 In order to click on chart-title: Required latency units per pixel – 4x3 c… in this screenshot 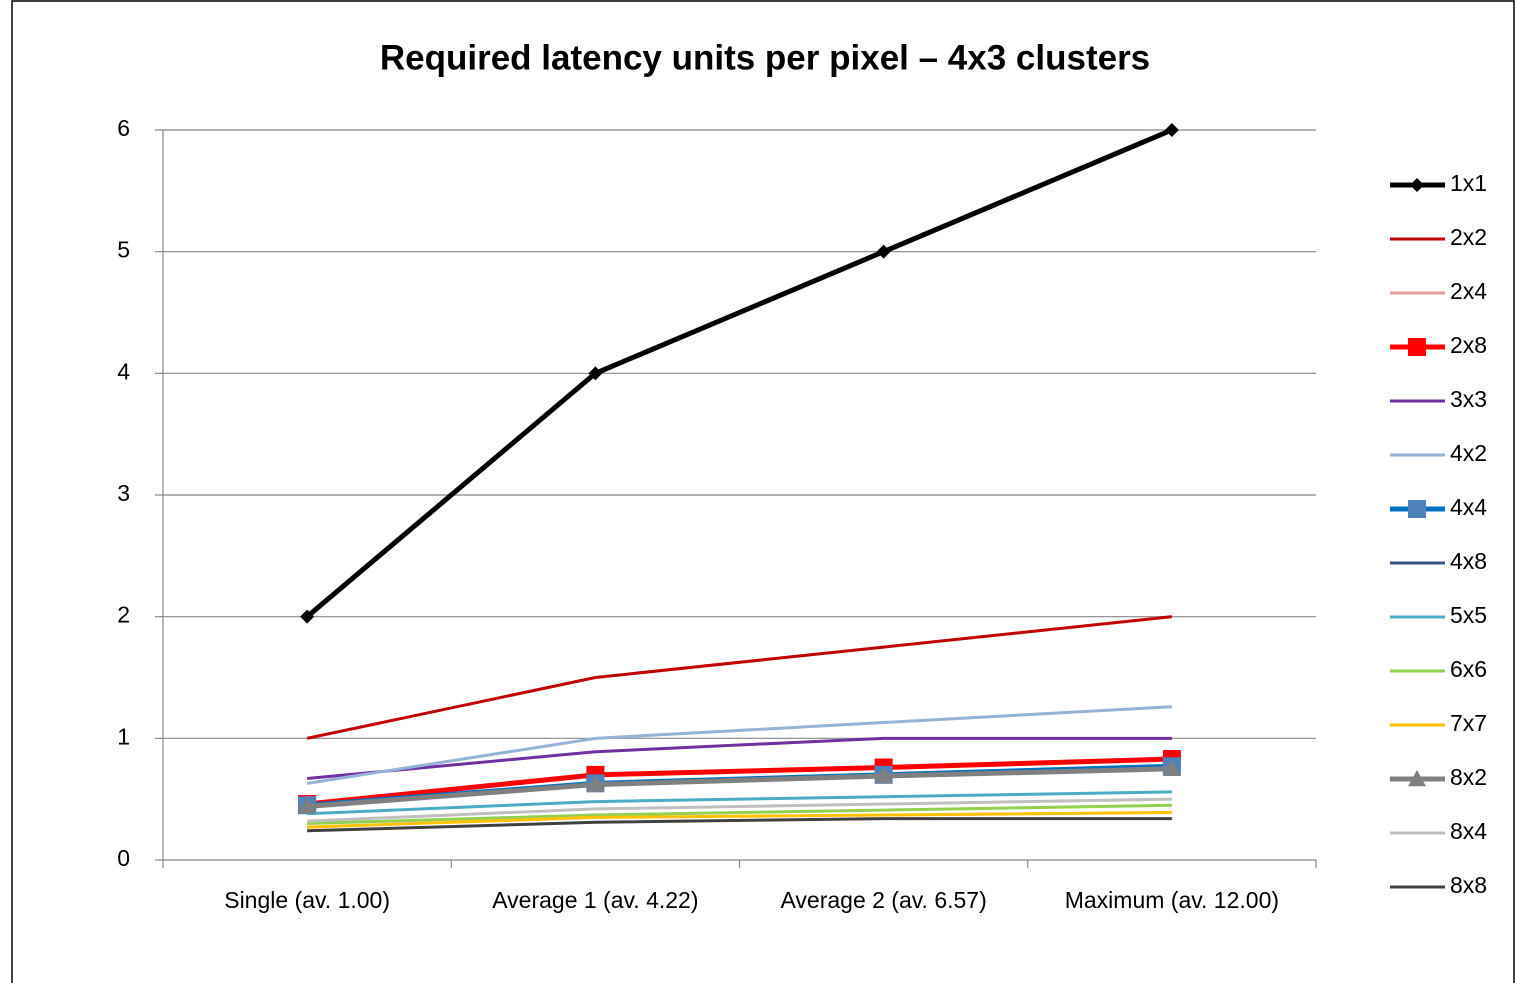, I will do `click(765, 57)`.